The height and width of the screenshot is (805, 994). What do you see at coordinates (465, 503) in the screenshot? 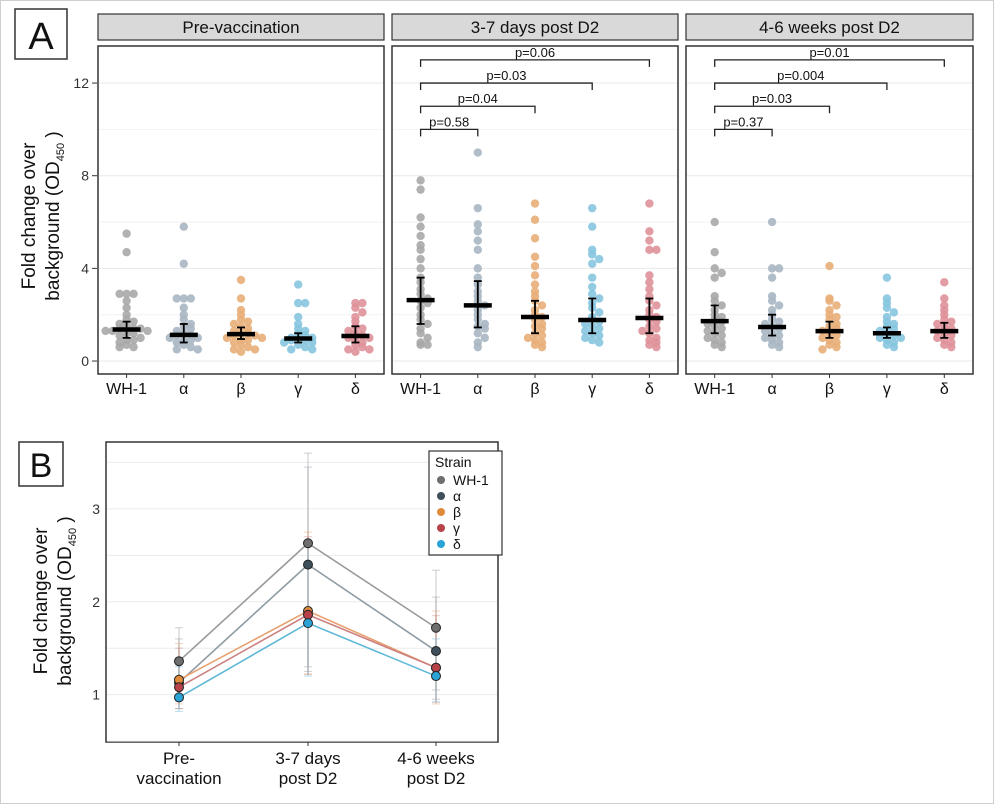
I see `legend-box` at bounding box center [465, 503].